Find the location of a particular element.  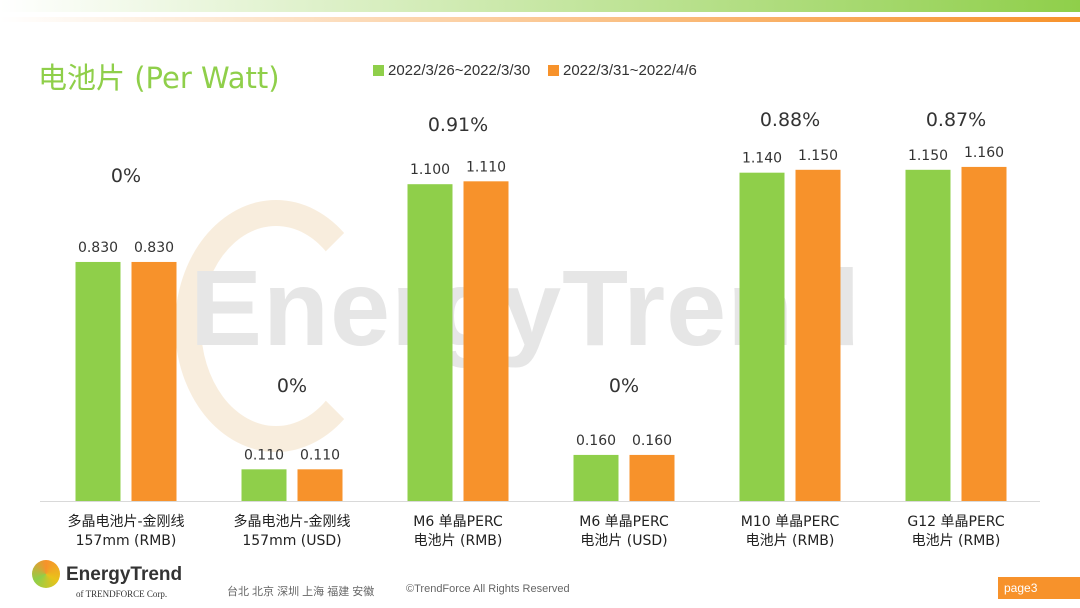

data-label: 1.140 is located at coordinates (762, 159).